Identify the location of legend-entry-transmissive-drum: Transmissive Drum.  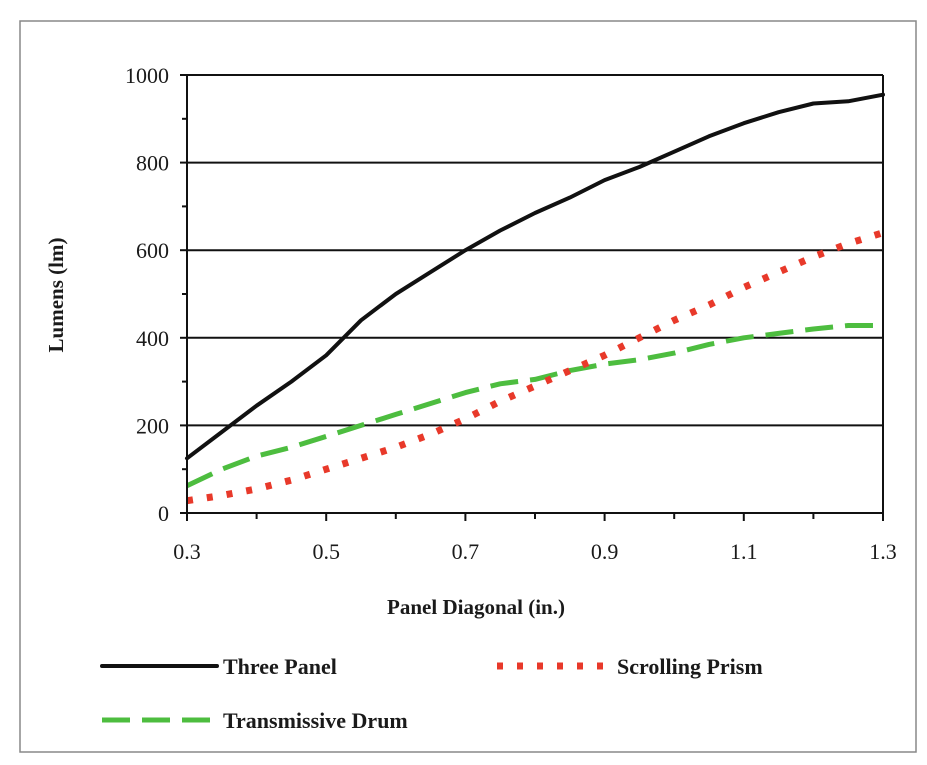
(255, 720).